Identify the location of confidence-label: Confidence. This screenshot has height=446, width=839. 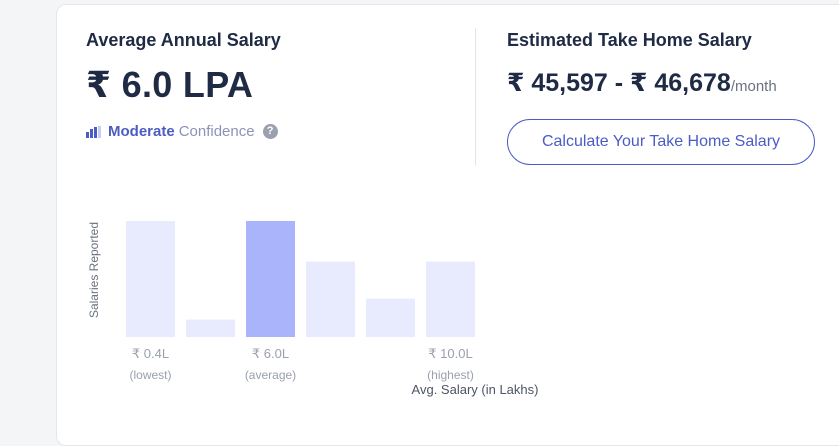
(216, 131).